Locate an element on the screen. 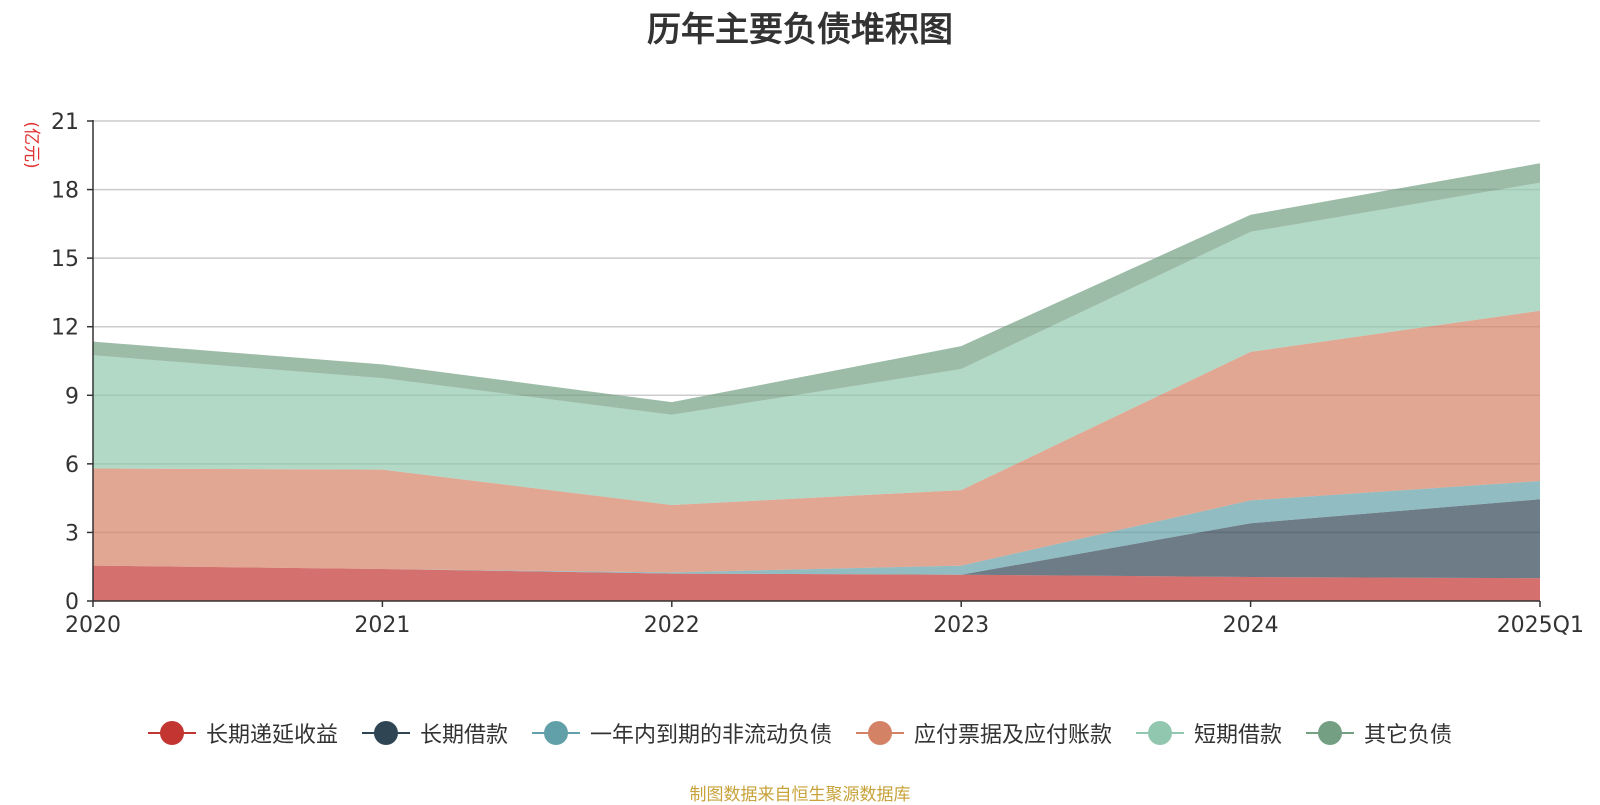  source-note: 制图数据来自恒生聚源数据库 is located at coordinates (800, 795).